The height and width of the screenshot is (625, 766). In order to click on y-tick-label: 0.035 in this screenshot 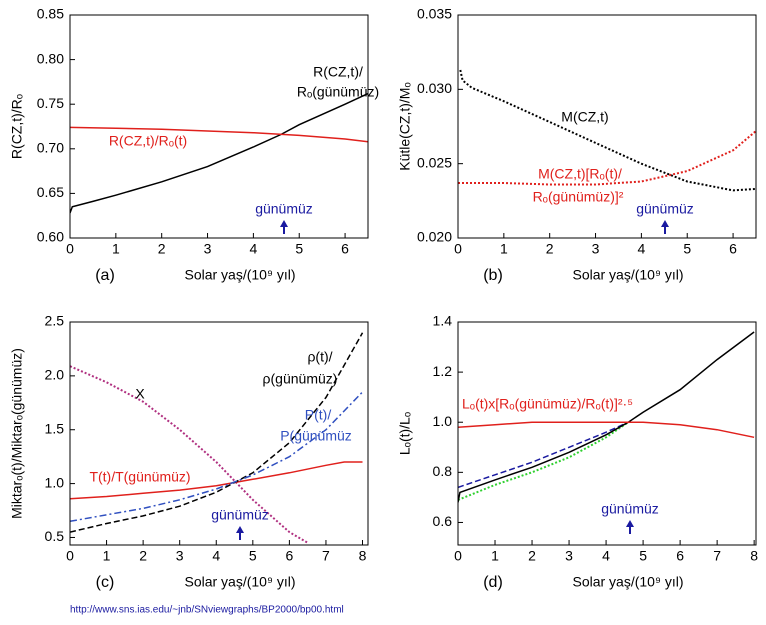, I will do `click(434, 14)`.